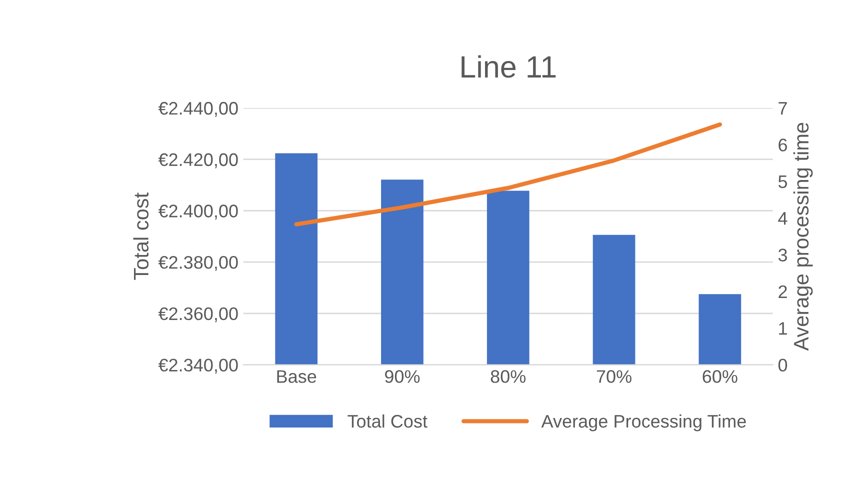 The image size is (854, 480). What do you see at coordinates (782, 291) in the screenshot?
I see `y2-tick-label: 2` at bounding box center [782, 291].